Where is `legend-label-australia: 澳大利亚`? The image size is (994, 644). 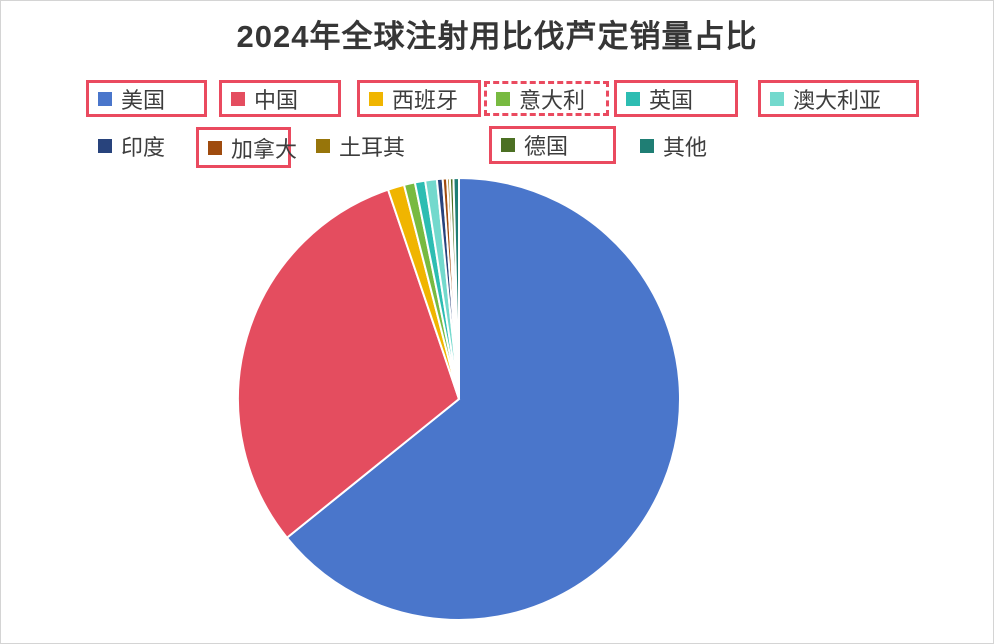
legend-label-australia: 澳大利亚 is located at coordinates (837, 100).